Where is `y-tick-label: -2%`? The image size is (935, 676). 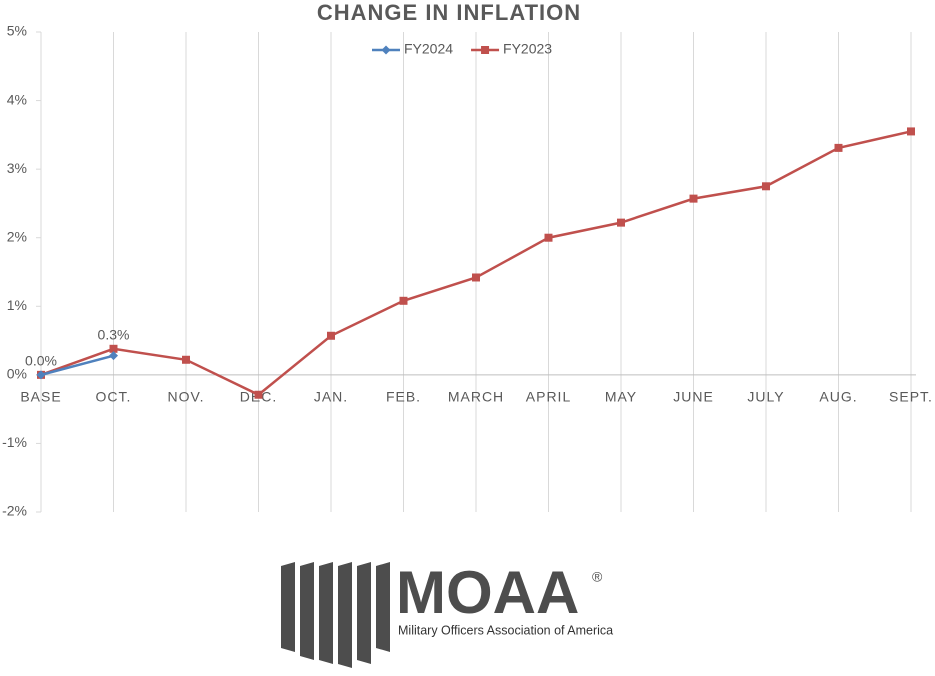
y-tick-label: -2% is located at coordinates (14, 511).